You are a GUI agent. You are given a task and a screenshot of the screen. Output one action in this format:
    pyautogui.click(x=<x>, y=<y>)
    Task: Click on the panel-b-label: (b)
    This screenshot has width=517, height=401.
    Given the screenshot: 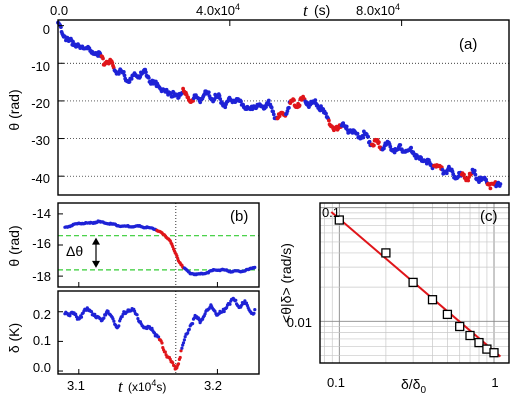 What is the action you would take?
    pyautogui.click(x=239, y=216)
    